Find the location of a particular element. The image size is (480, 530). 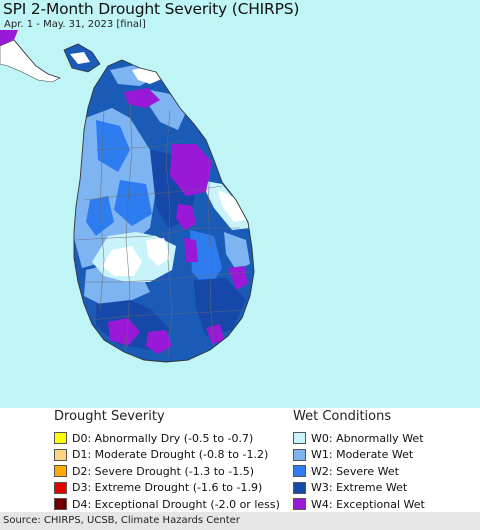

legend-item-d2: D2: Severe Drought (-1.3 to -1.5) is located at coordinates (167, 471).